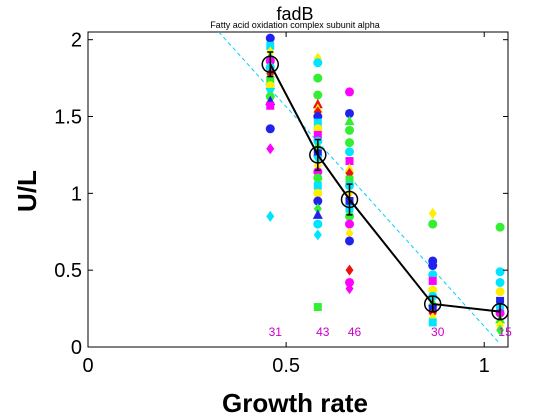  Describe the element at coordinates (295, 403) in the screenshot. I see `x-axis-label: Growth rate` at that location.